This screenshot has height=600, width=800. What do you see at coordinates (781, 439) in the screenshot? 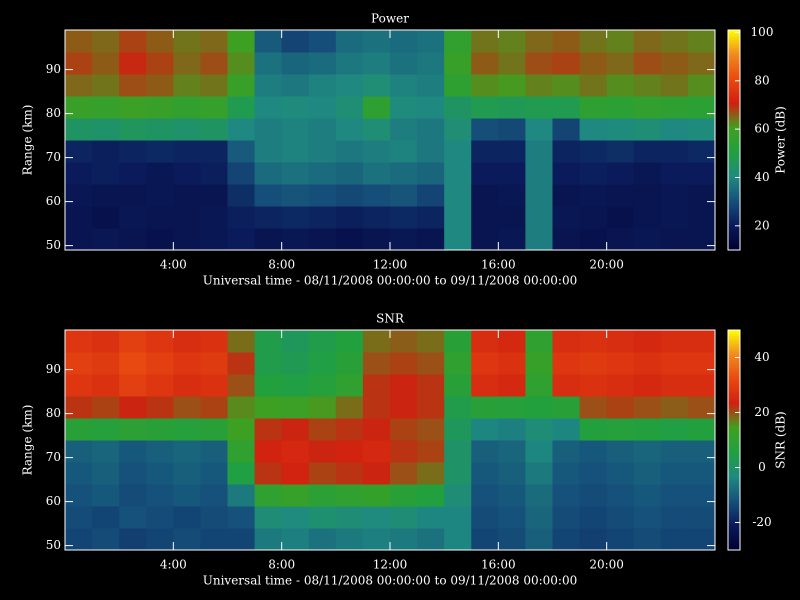
I see `colorbar-label: SNR (dB)` at bounding box center [781, 439].